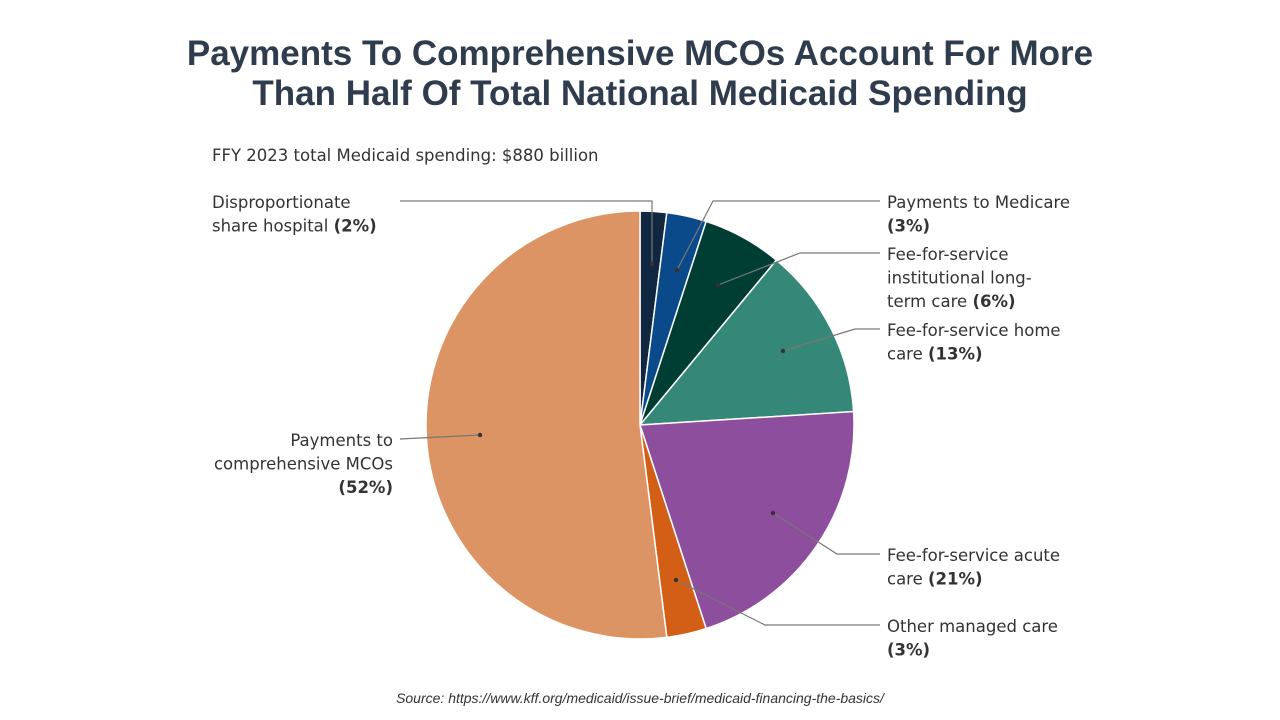  I want to click on slice-label-4: Fee-for-service acute care (21%), so click(973, 567).